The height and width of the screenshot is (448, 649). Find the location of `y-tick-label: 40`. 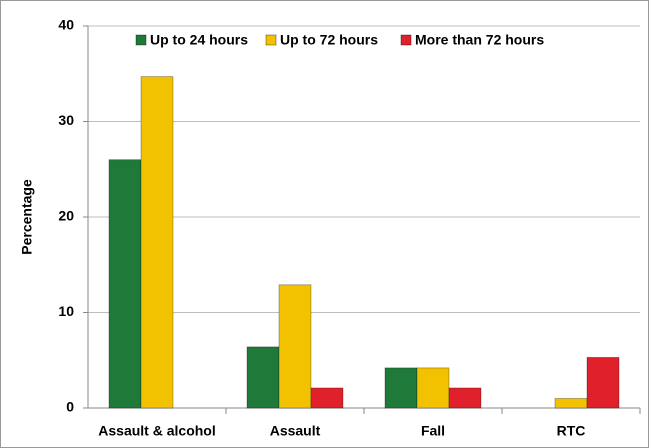

y-tick-label: 40 is located at coordinates (66, 25).